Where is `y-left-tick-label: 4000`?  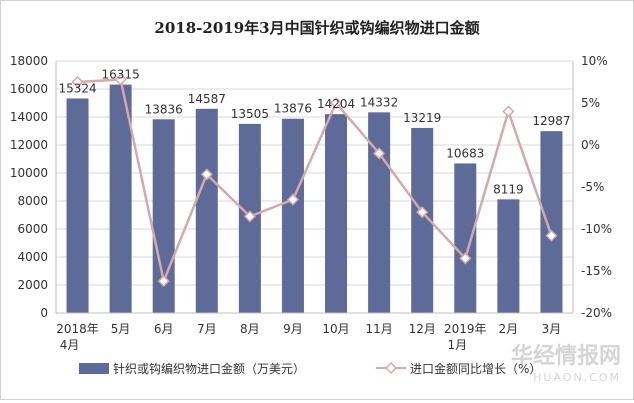 y-left-tick-label: 4000 is located at coordinates (32, 257).